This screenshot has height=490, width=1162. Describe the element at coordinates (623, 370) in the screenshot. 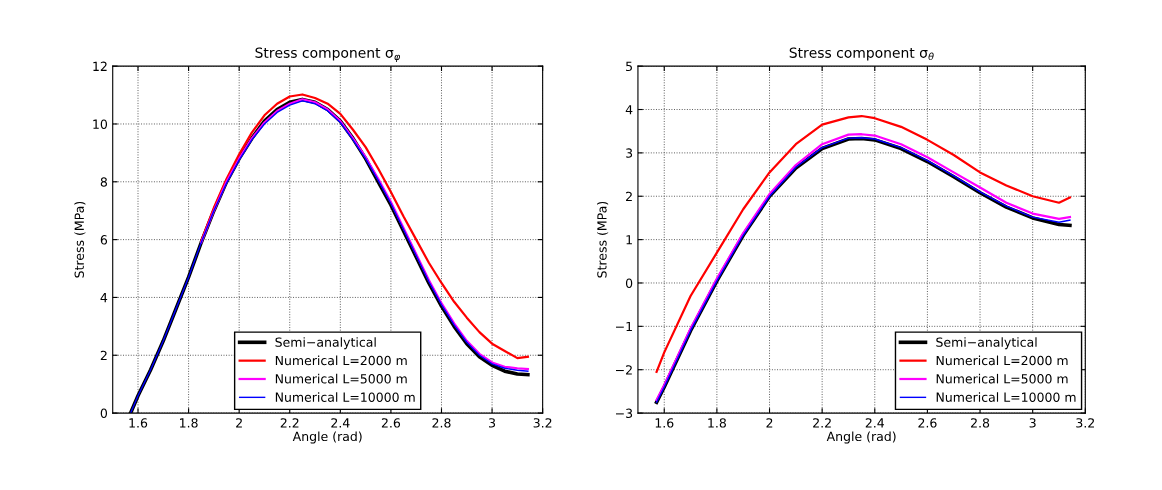

I see `y-tick-label: −2` at that location.